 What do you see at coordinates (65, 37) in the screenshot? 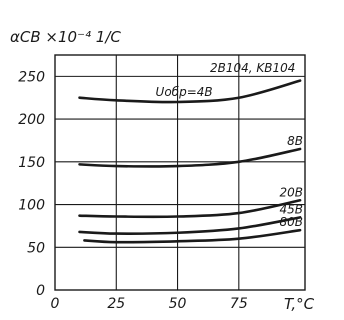
I see `y-axis-label: αCB ×10⁻⁴ 1/C` at bounding box center [65, 37].